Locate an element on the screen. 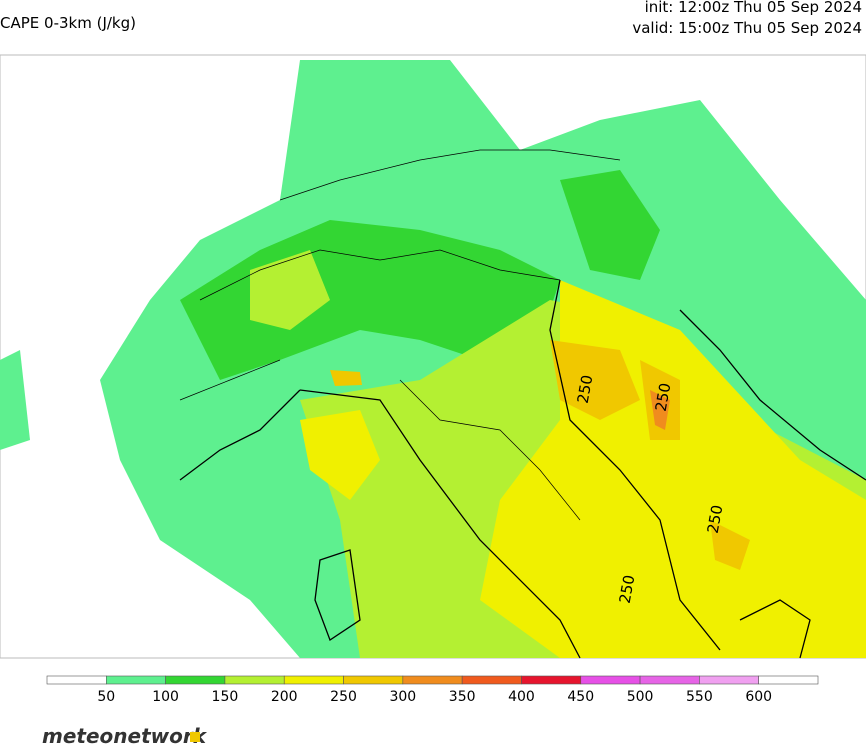 The width and height of the screenshot is (866, 749). colorbar-label: 100 is located at coordinates (165, 697).